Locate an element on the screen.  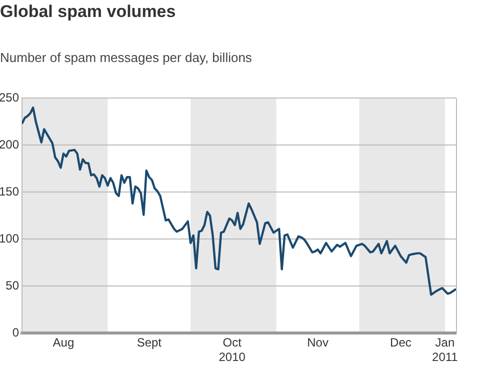
x-tick-label: Jan 2011 is located at coordinates (445, 350).